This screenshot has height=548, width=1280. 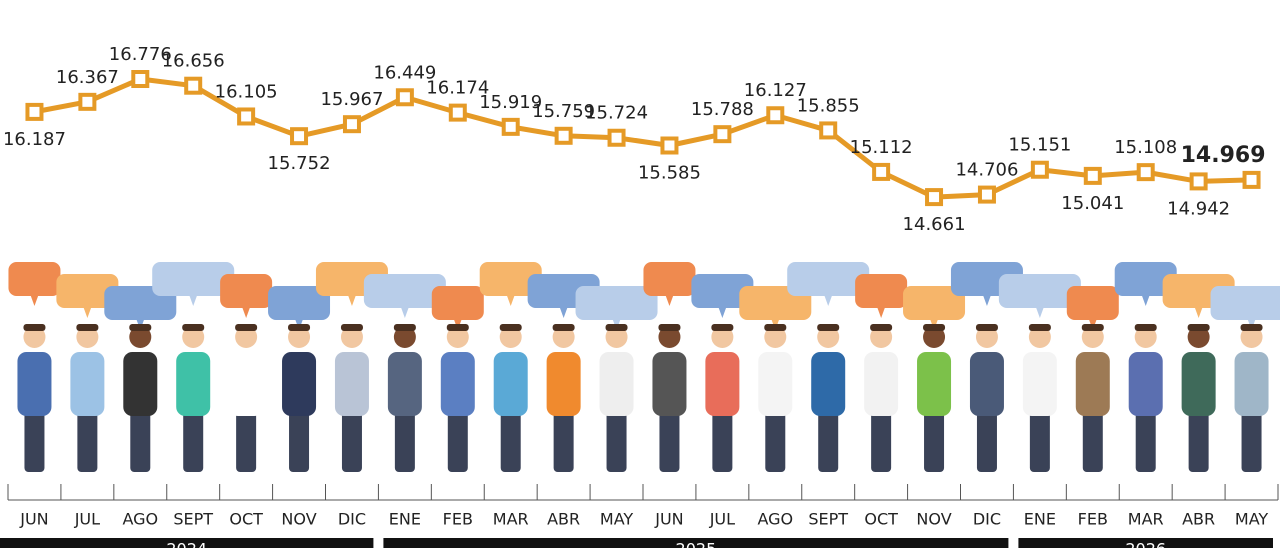 I want to click on x-tick-label: MAY, so click(x=1252, y=519).